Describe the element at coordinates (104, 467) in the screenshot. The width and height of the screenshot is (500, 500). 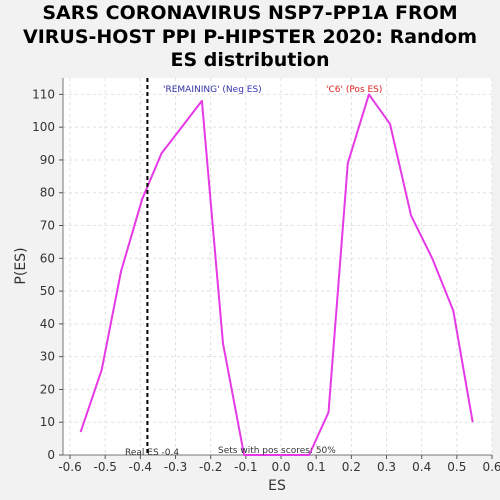
I see `x-tick-label: -0.5` at that location.